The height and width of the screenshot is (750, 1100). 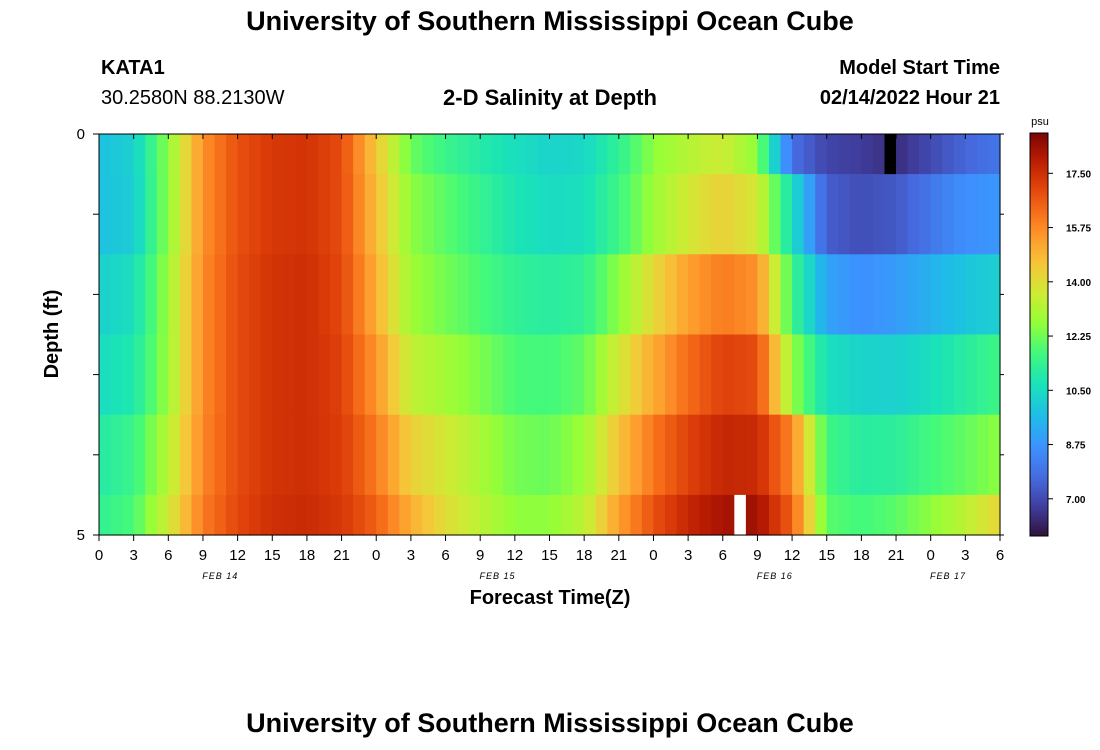 I want to click on heatmap-markers, so click(x=815, y=334).